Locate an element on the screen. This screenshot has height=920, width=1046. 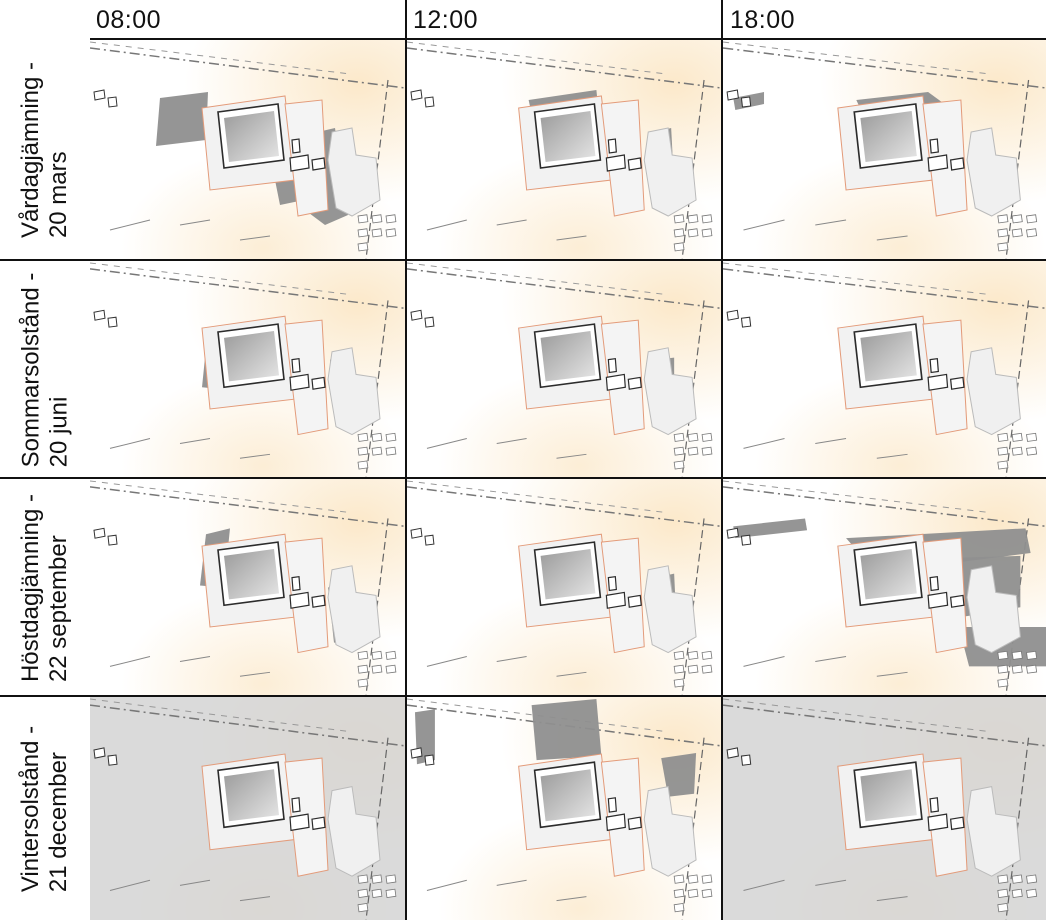
row-label-line1: Vårdagjämning - is located at coordinates (31, 150).